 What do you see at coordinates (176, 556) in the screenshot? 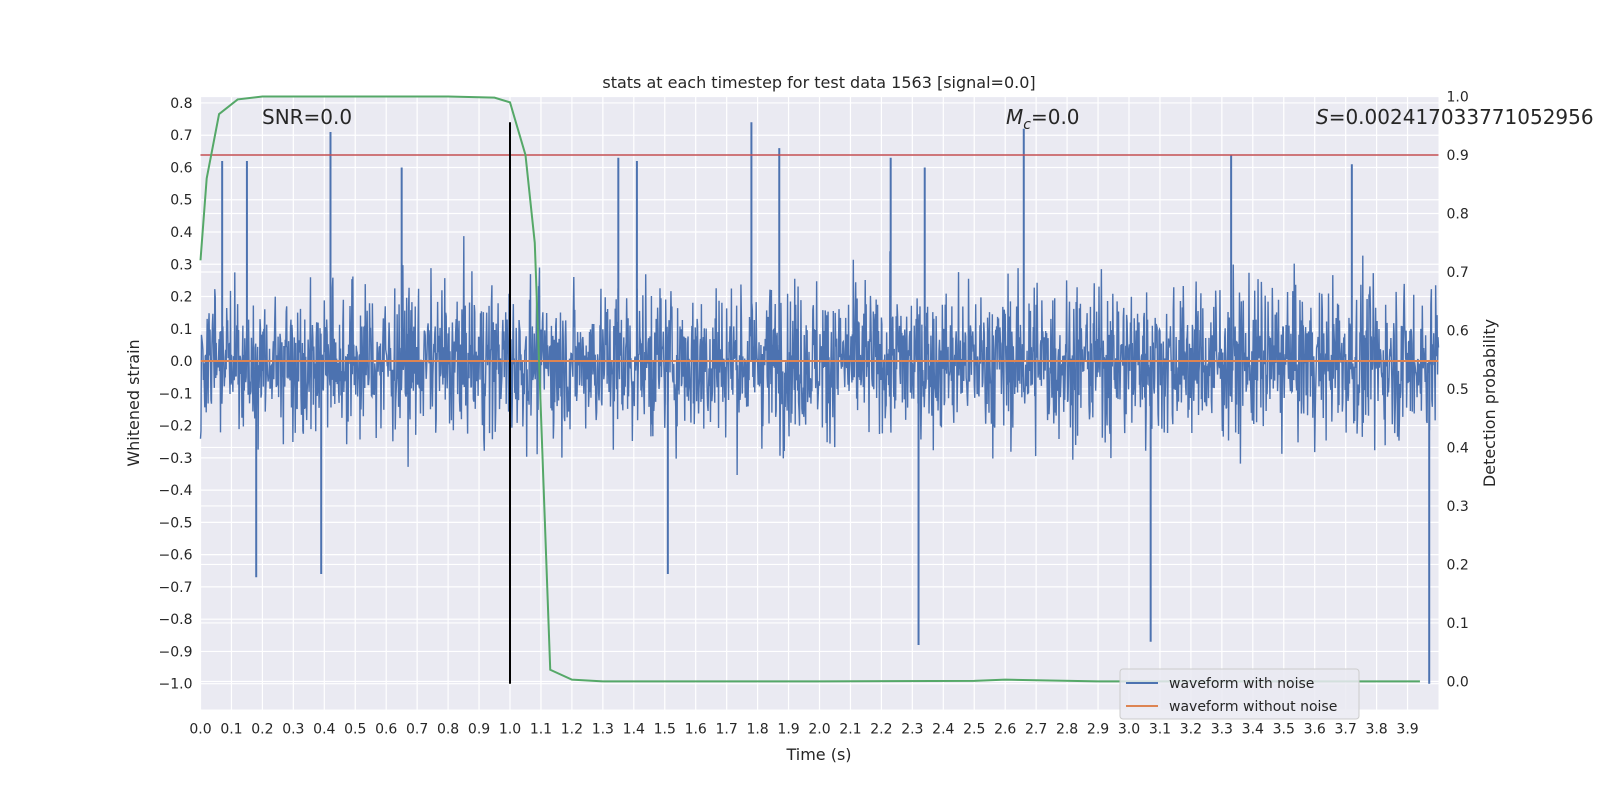
I see `y-tick-label: −0.6` at bounding box center [176, 556].